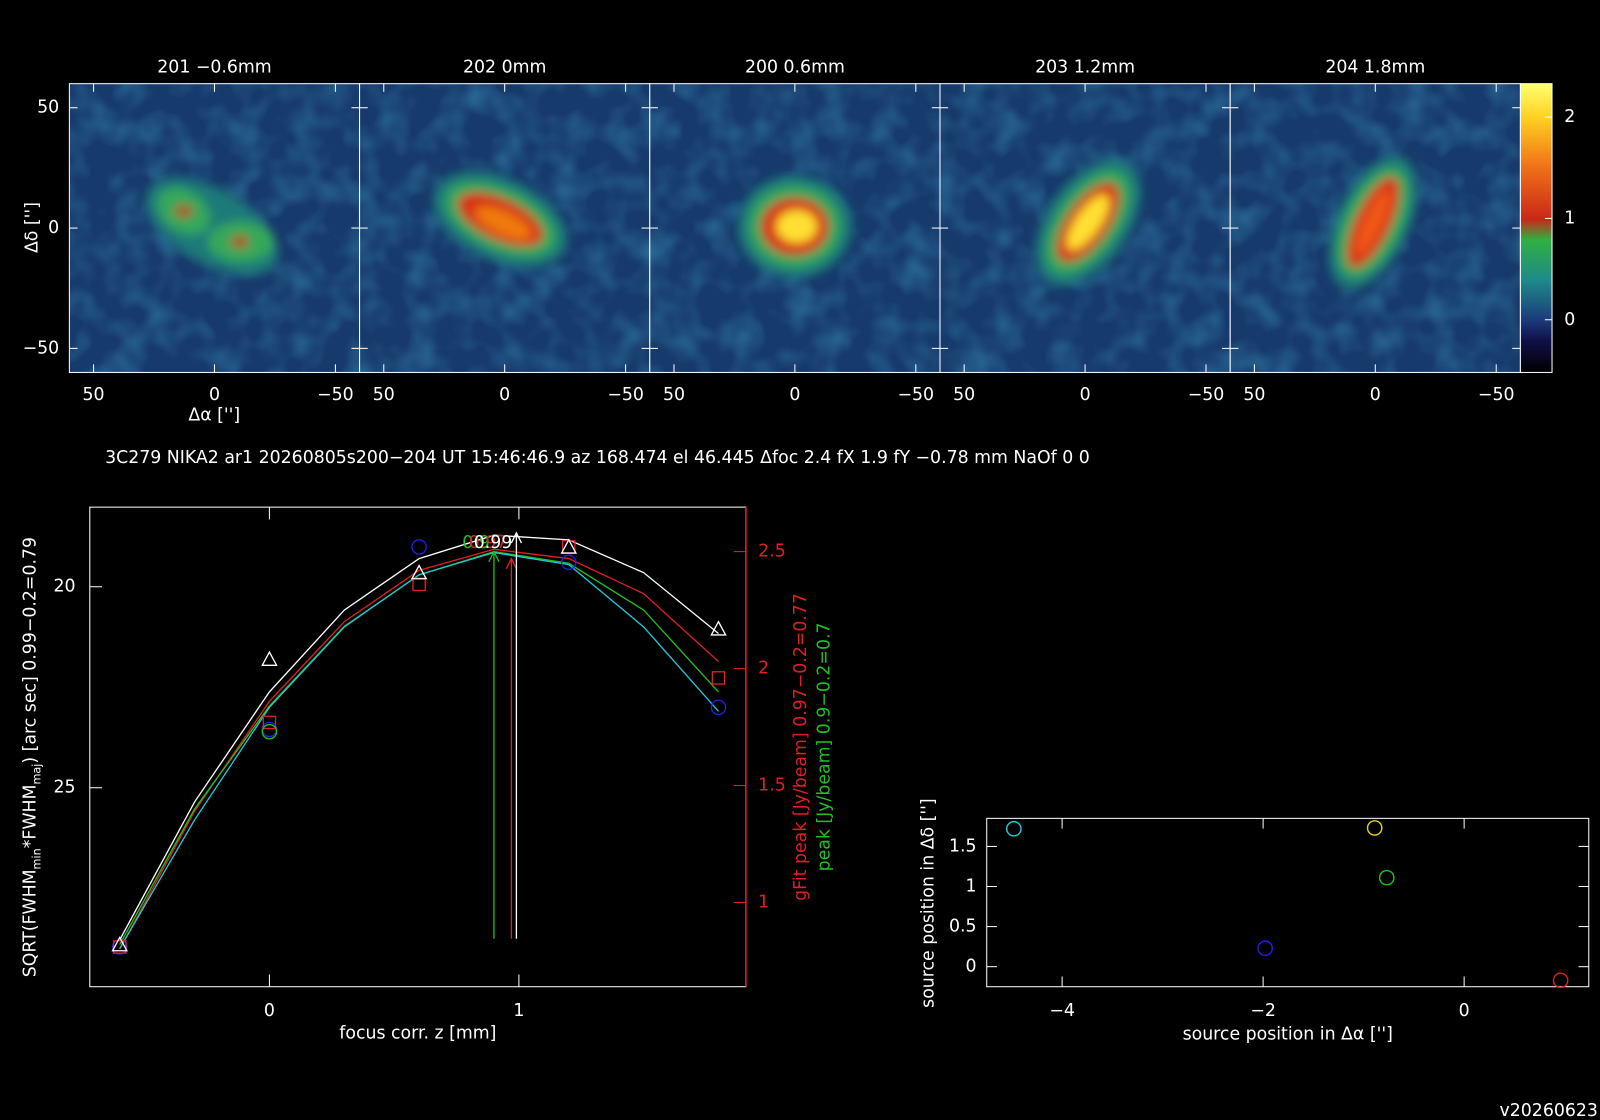 The image size is (1600, 1120). Describe the element at coordinates (36, 858) in the screenshot. I see `y-axis-title-part: min` at that location.